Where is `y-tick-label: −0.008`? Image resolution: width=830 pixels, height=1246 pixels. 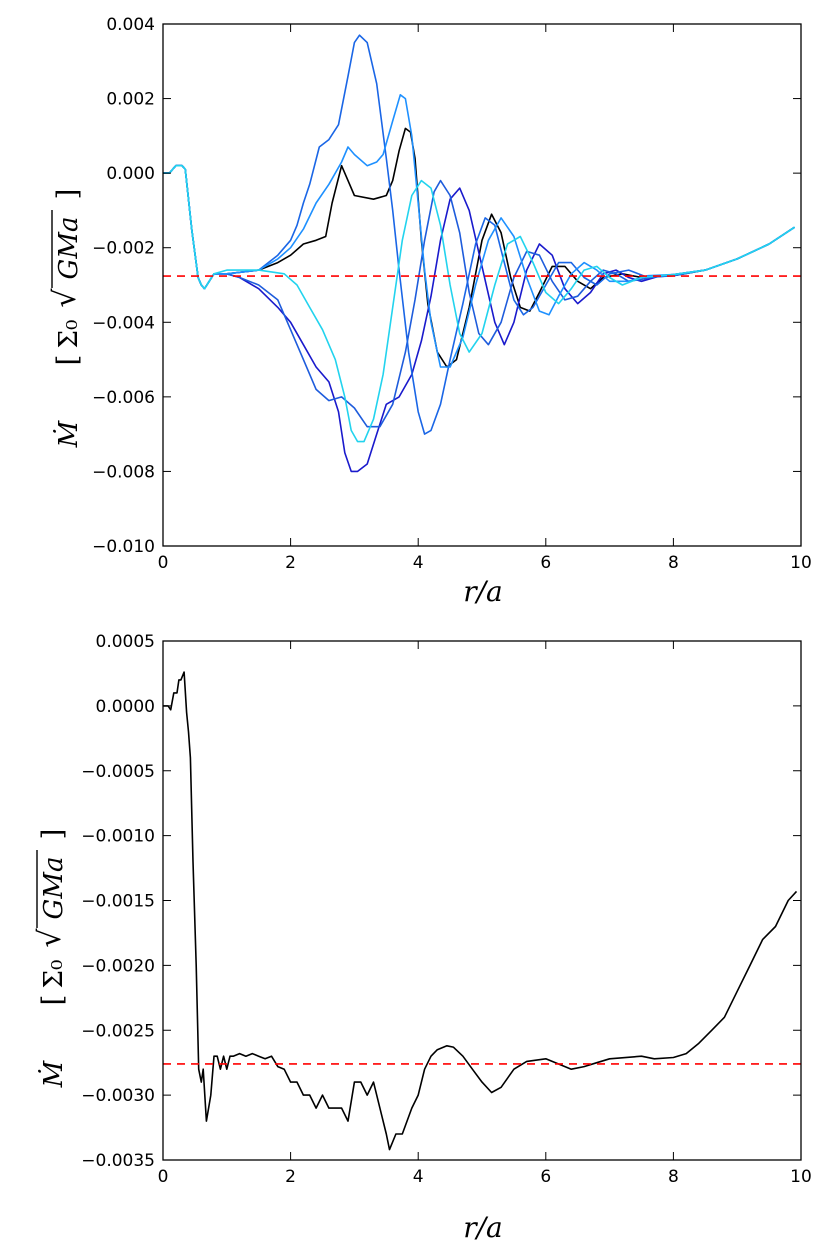 y-tick-label: −0.008 is located at coordinates (123, 472).